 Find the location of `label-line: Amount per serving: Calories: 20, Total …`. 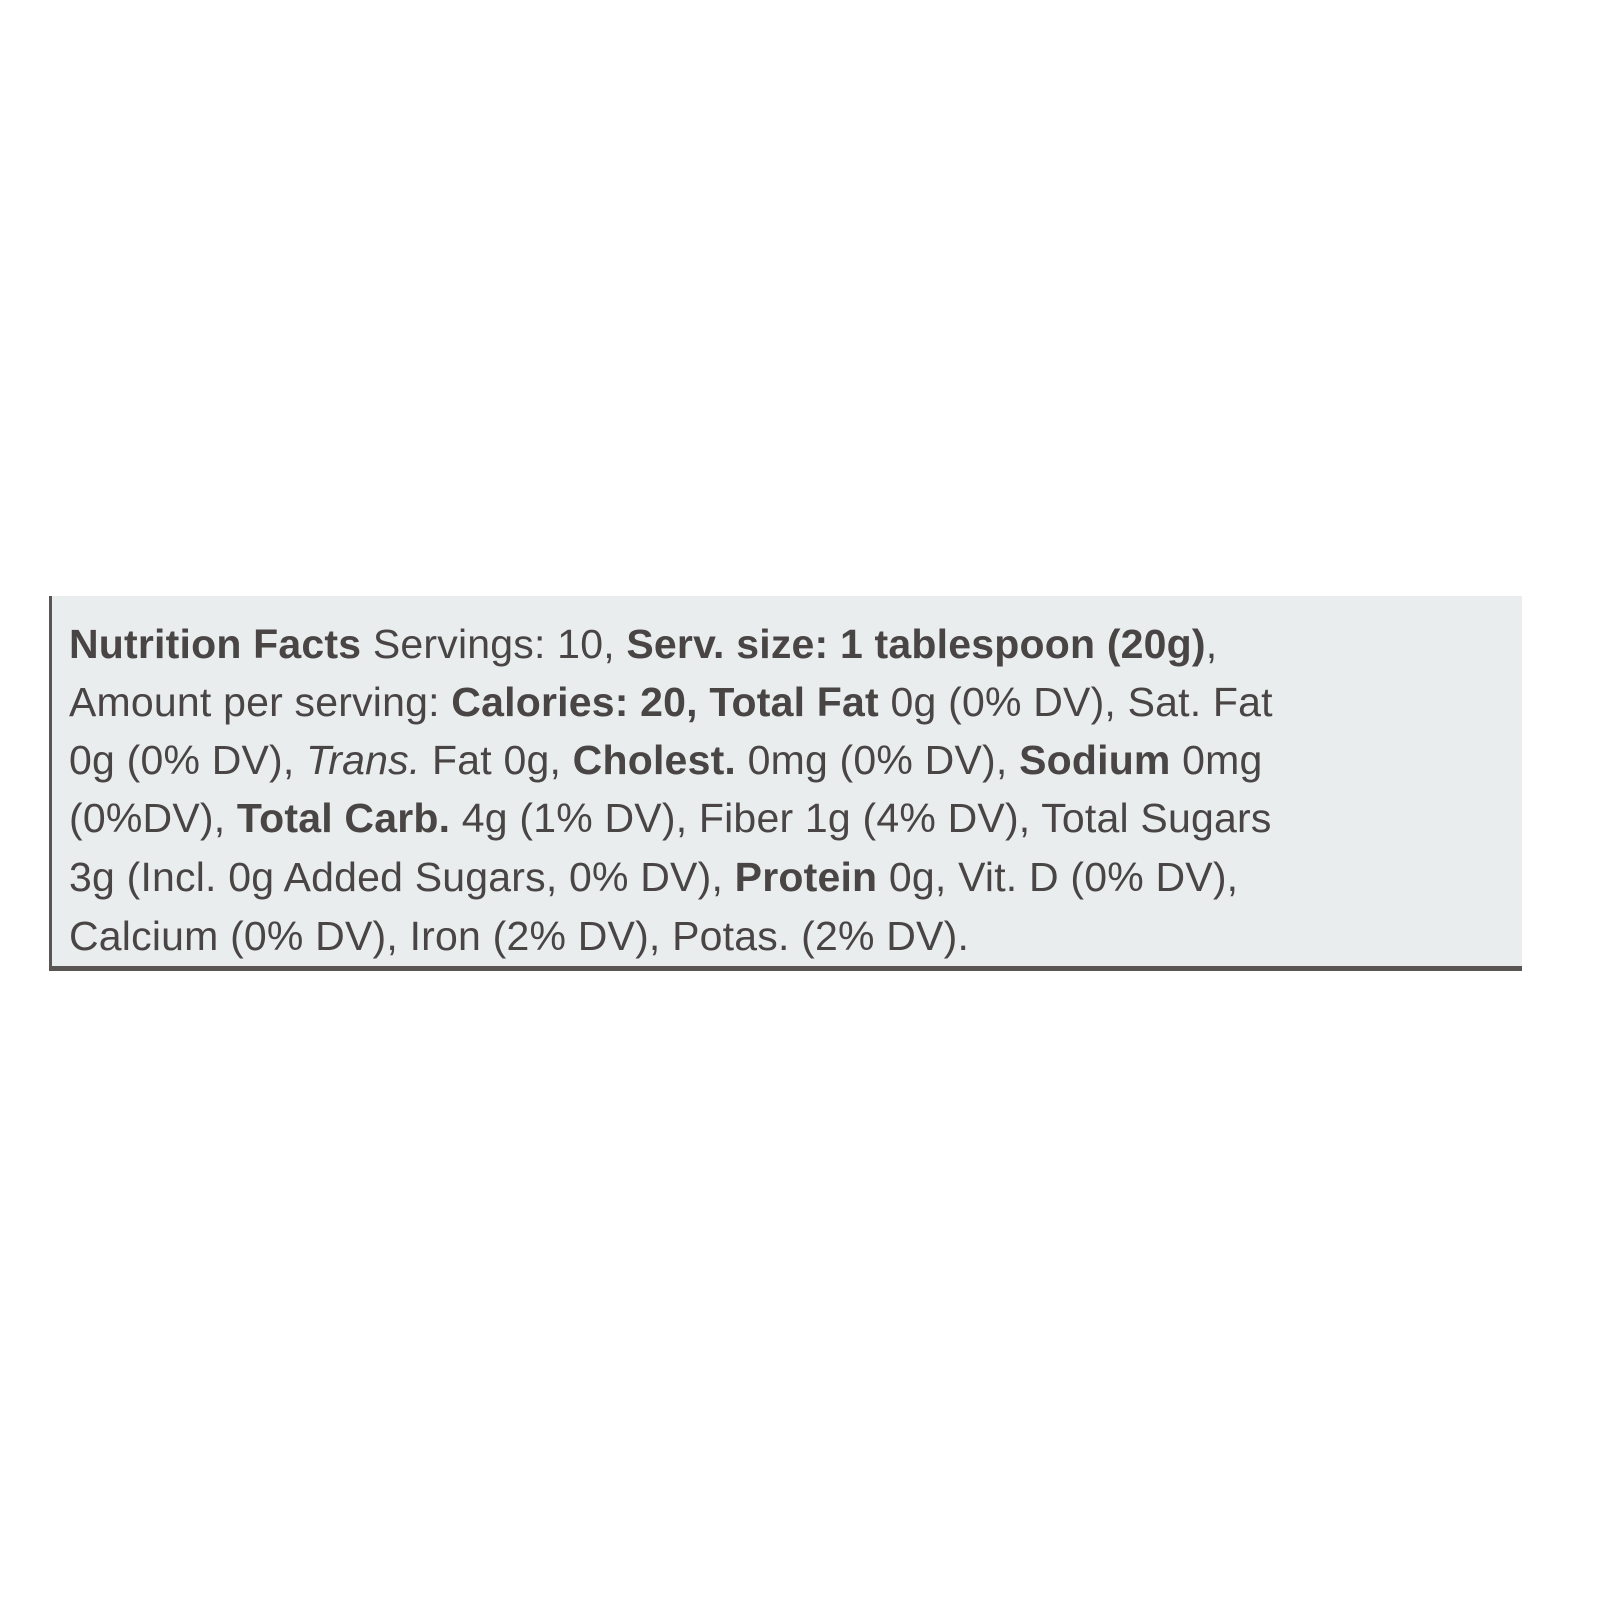

label-line: Amount per serving: Calories: 20, Total … is located at coordinates (671, 702).